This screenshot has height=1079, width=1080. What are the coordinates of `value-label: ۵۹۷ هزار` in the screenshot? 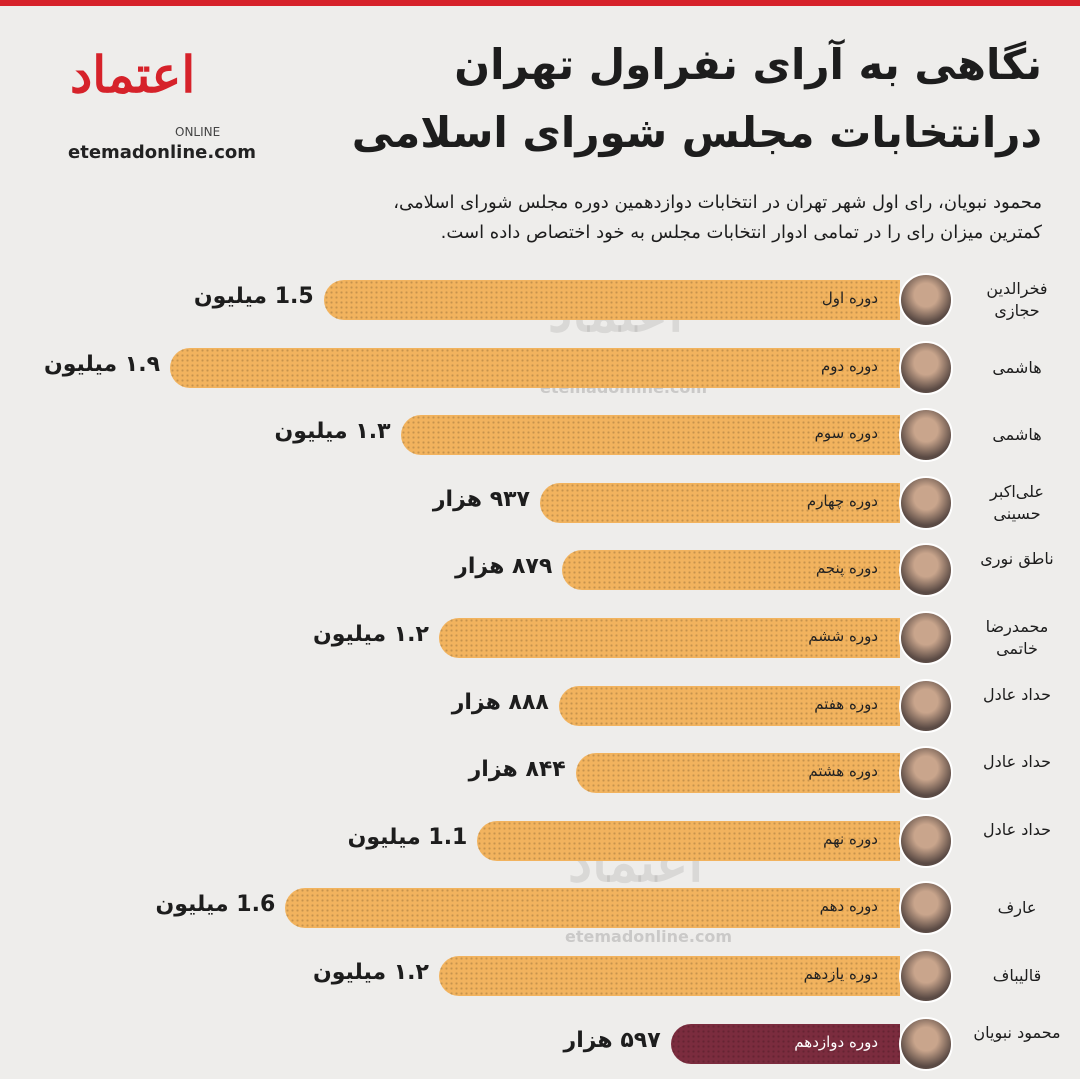 It's located at (612, 1040).